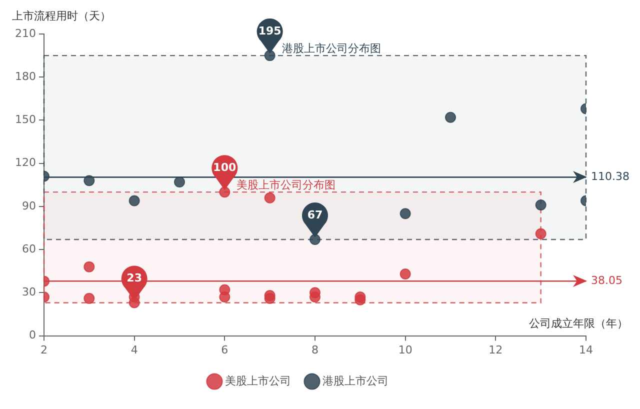 The width and height of the screenshot is (640, 409). I want to click on annotation: 67, so click(315, 215).